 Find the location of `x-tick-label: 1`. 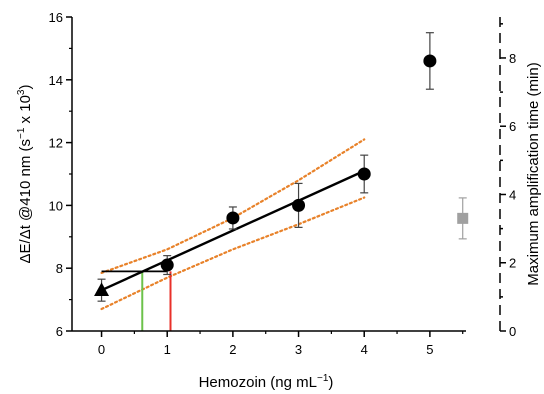

x-tick-label: 1 is located at coordinates (167, 349).